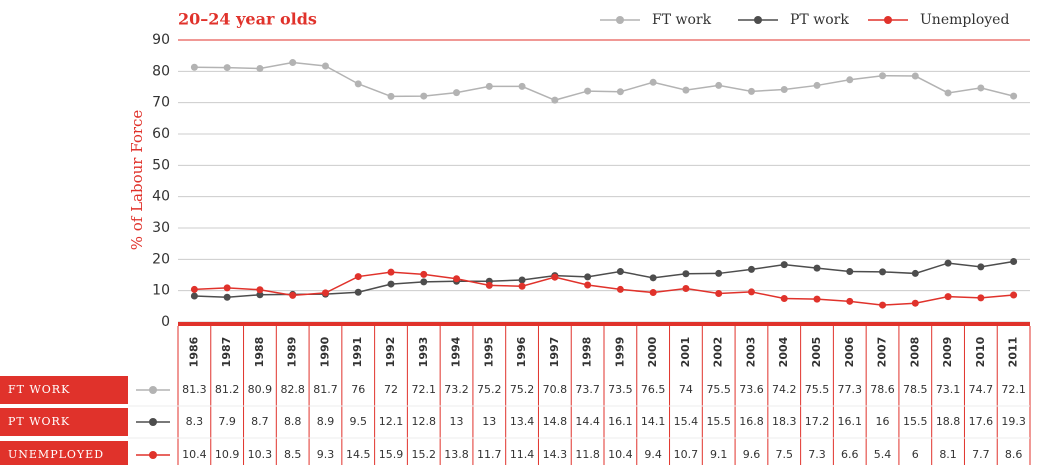 The width and height of the screenshot is (1039, 465). What do you see at coordinates (587, 421) in the screenshot?
I see `table-cell: 14.4` at bounding box center [587, 421].